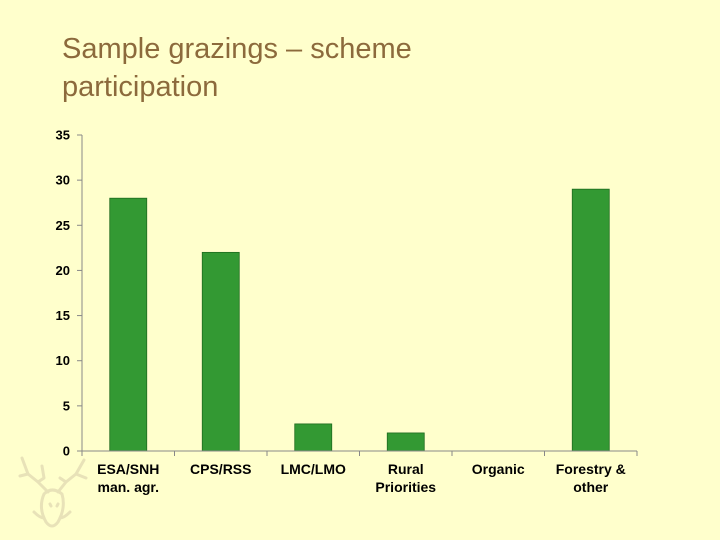 This screenshot has height=540, width=720. I want to click on x-category-label: ESA/SNH man. agr., so click(128, 478).